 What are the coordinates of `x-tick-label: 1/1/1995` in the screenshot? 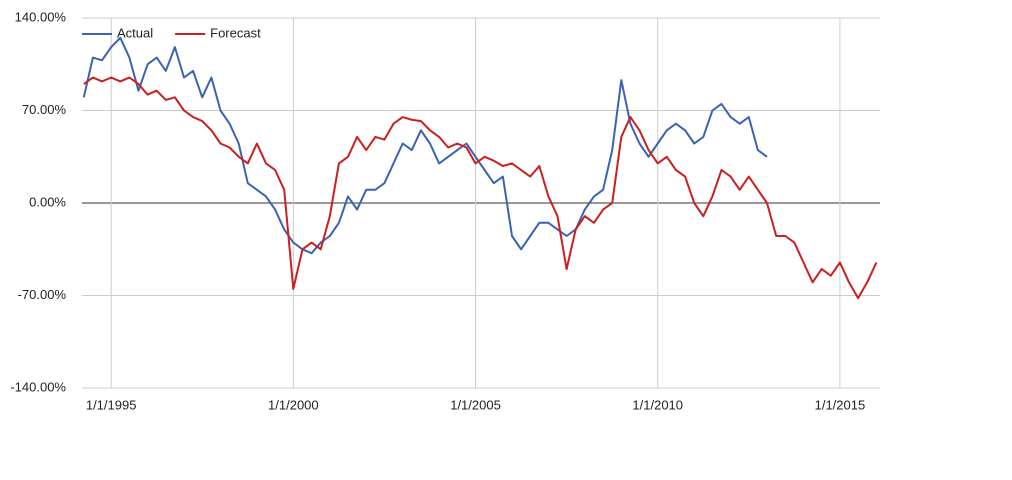 It's located at (111, 404).